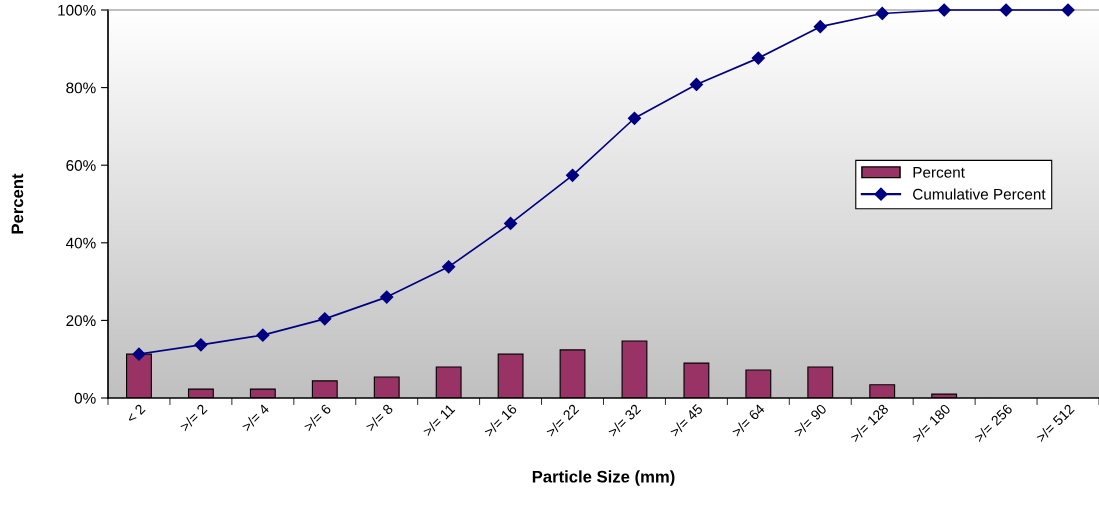 Image resolution: width=1099 pixels, height=507 pixels. What do you see at coordinates (379, 417) in the screenshot?
I see `x-tick-label: >/= 8` at bounding box center [379, 417].